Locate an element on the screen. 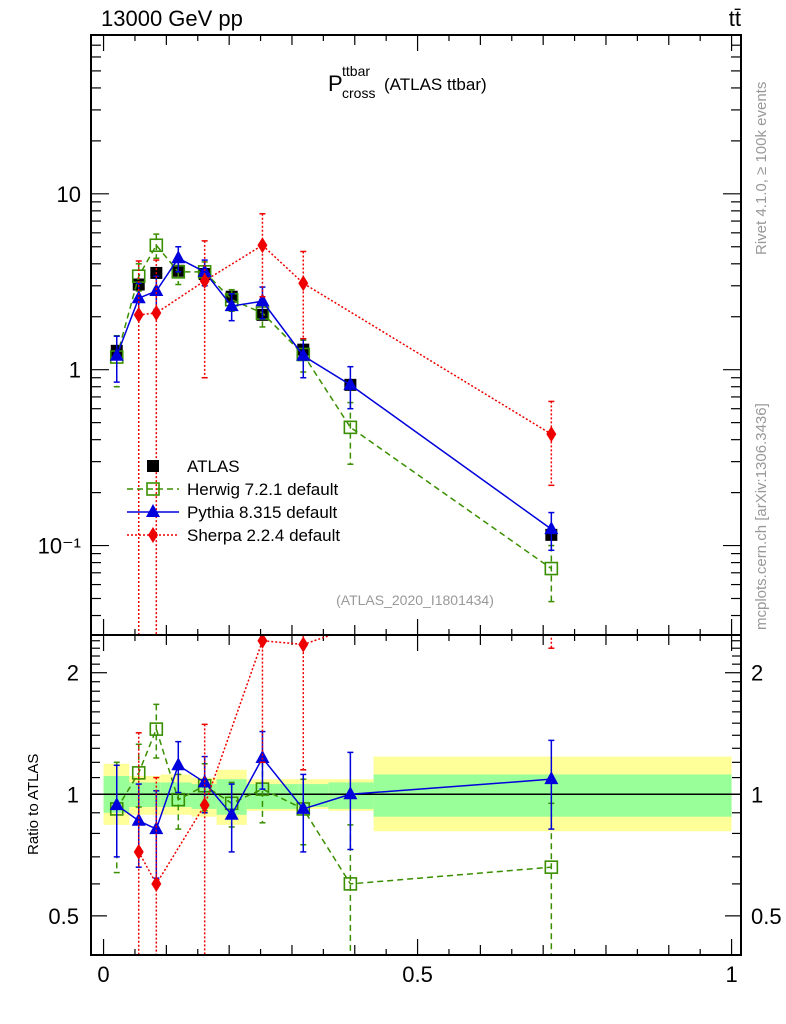 Image resolution: width=786 pixels, height=1024 pixels. title-rest: (ATLAS ttbar) is located at coordinates (435, 84).